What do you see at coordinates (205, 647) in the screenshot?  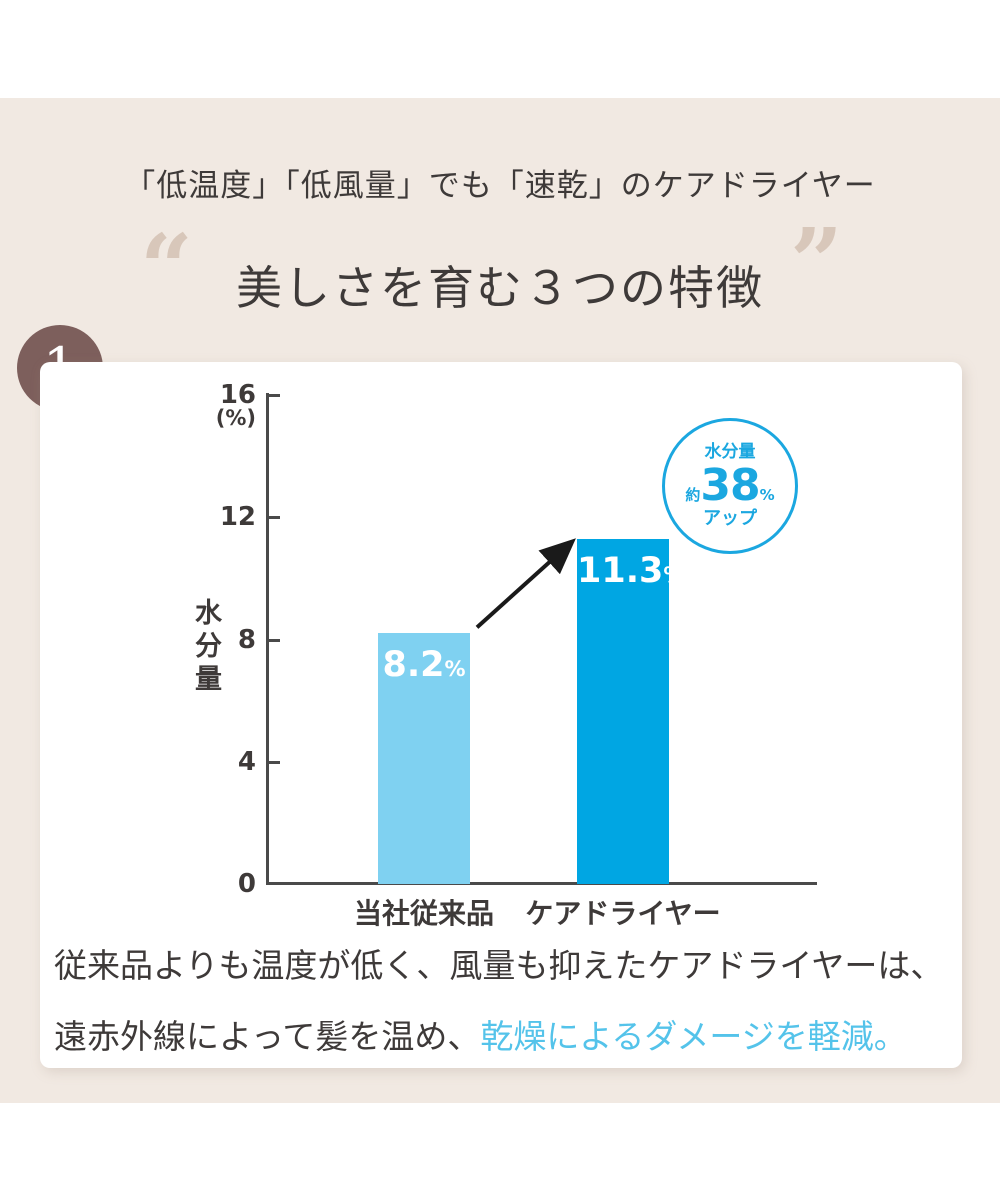 I see `y-axis-title: 水分量` at bounding box center [205, 647].